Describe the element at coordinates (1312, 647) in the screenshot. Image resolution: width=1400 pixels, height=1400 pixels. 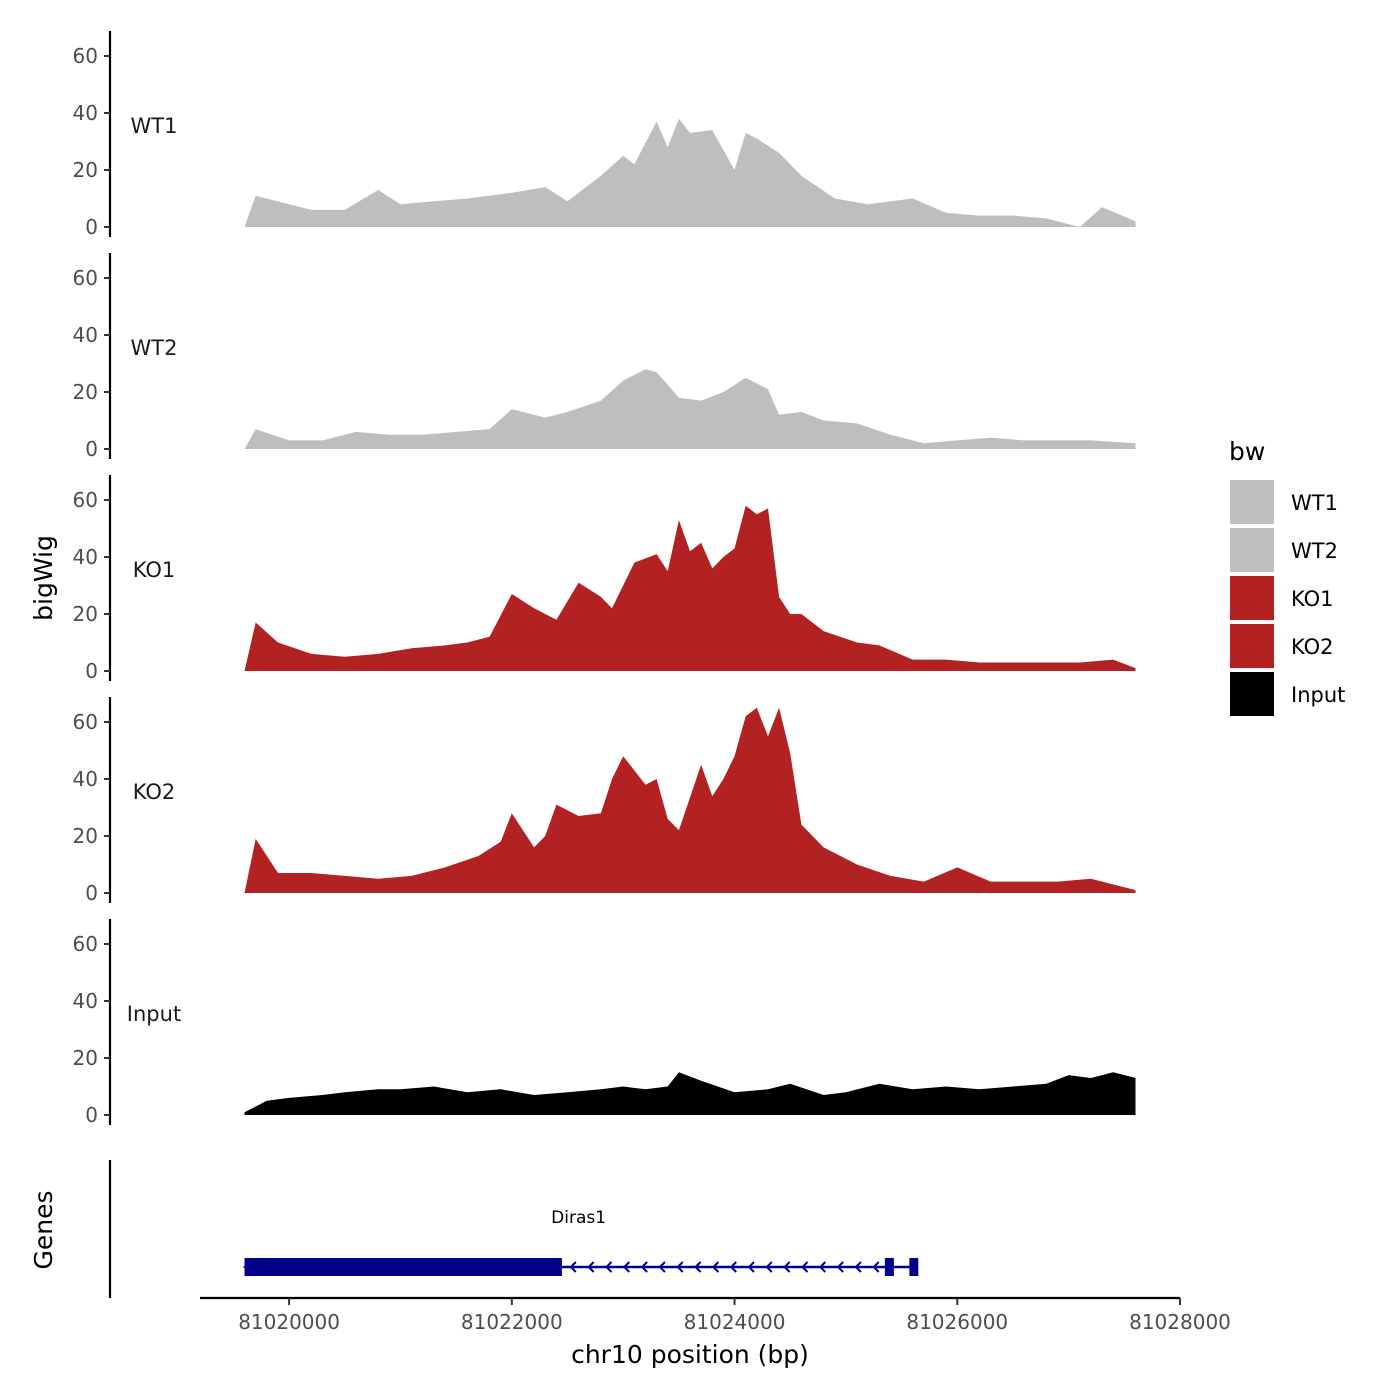
I see `legend-label-ko2: KO2` at that location.